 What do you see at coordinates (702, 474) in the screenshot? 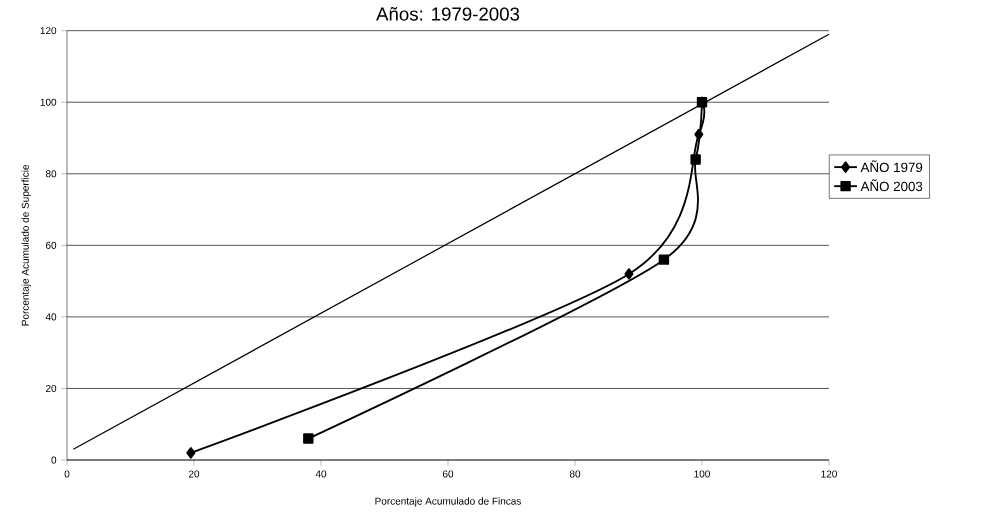
I see `x-tick-label: 100` at bounding box center [702, 474].